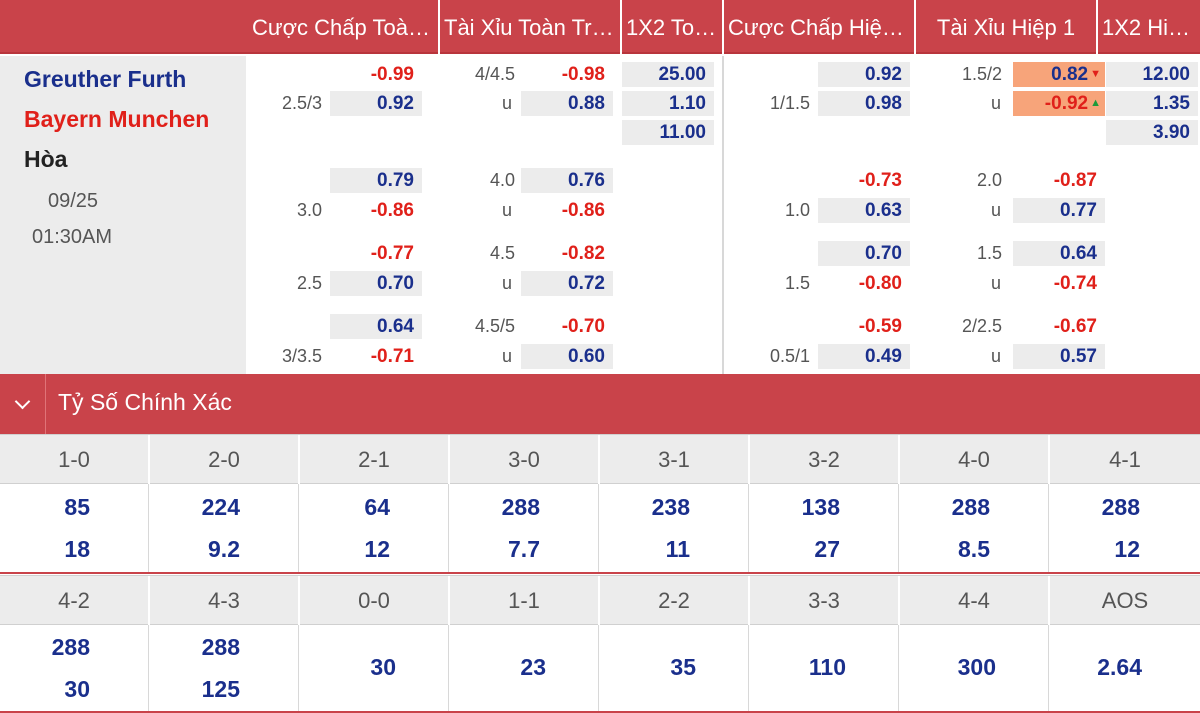 This screenshot has width=1200, height=713. I want to click on h1-ou-over-odd: 0.82 ▼, so click(1059, 74).